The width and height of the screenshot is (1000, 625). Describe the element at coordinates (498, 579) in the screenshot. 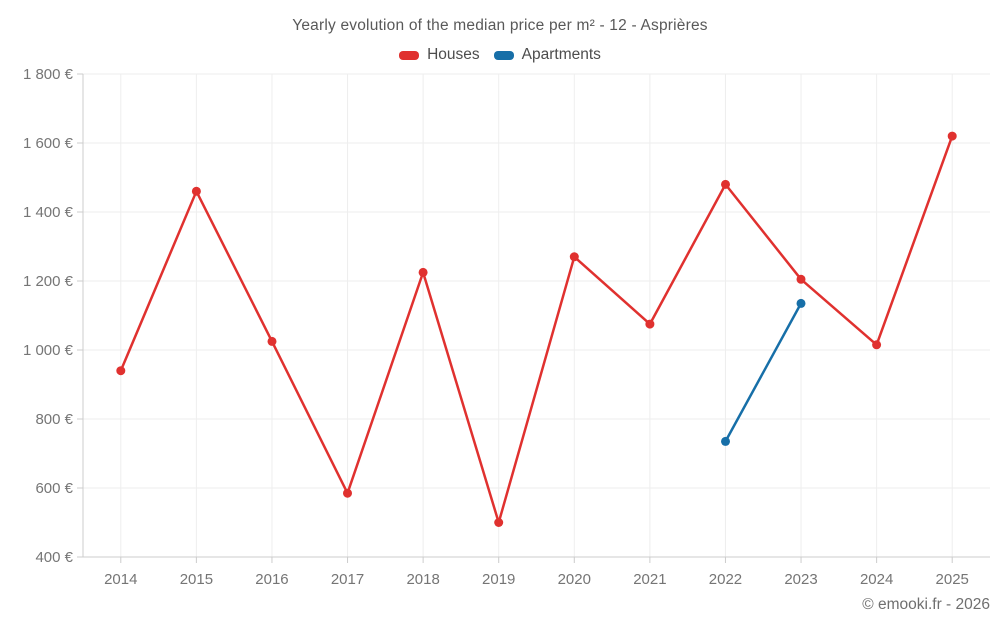

I see `x-axis-label: 2019` at that location.